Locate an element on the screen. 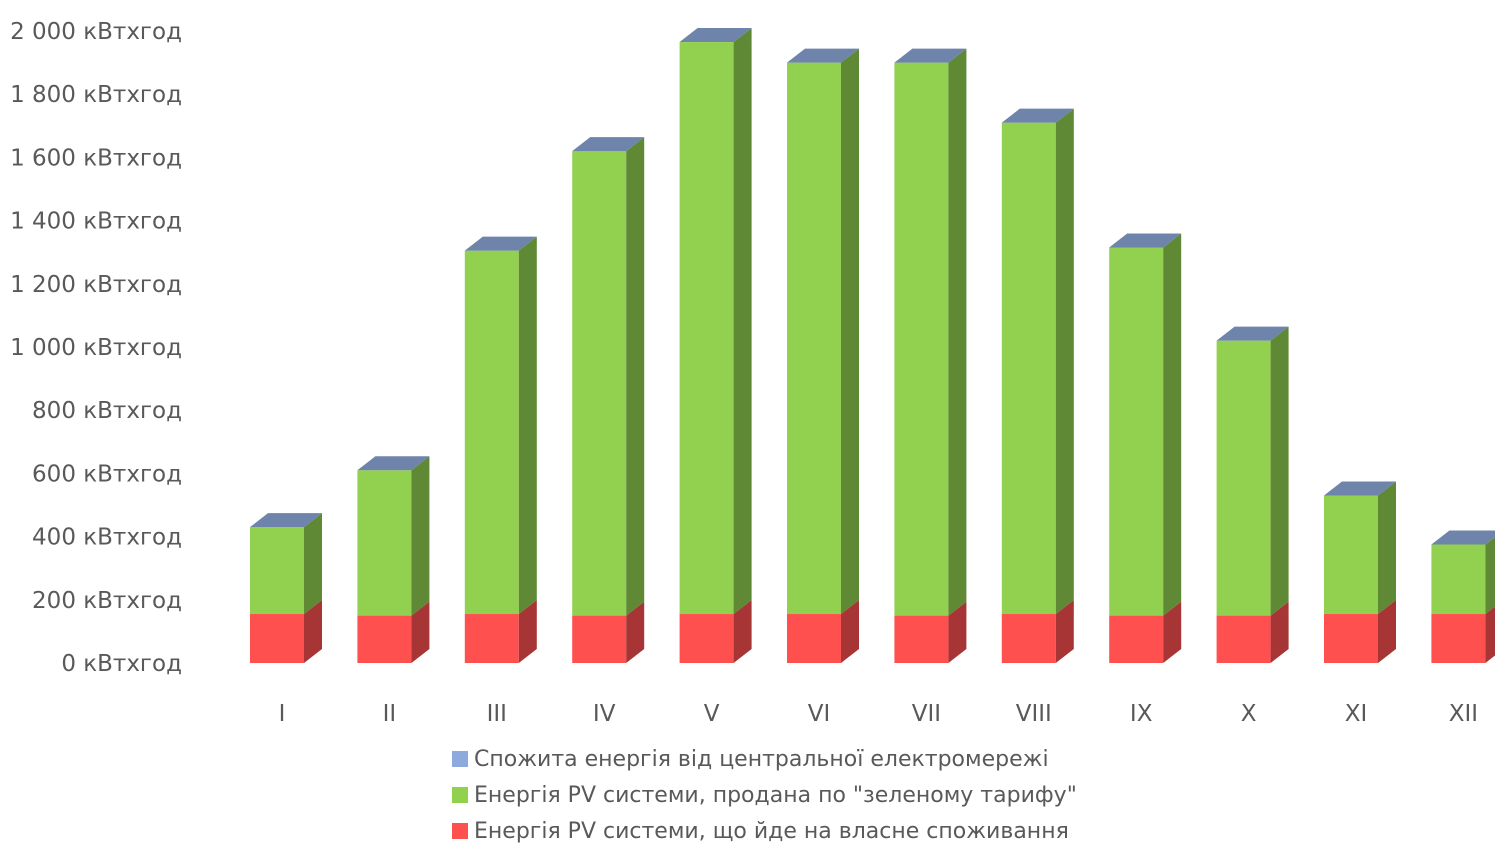 This screenshot has height=849, width=1495. x-tick-label: IV is located at coordinates (604, 714).